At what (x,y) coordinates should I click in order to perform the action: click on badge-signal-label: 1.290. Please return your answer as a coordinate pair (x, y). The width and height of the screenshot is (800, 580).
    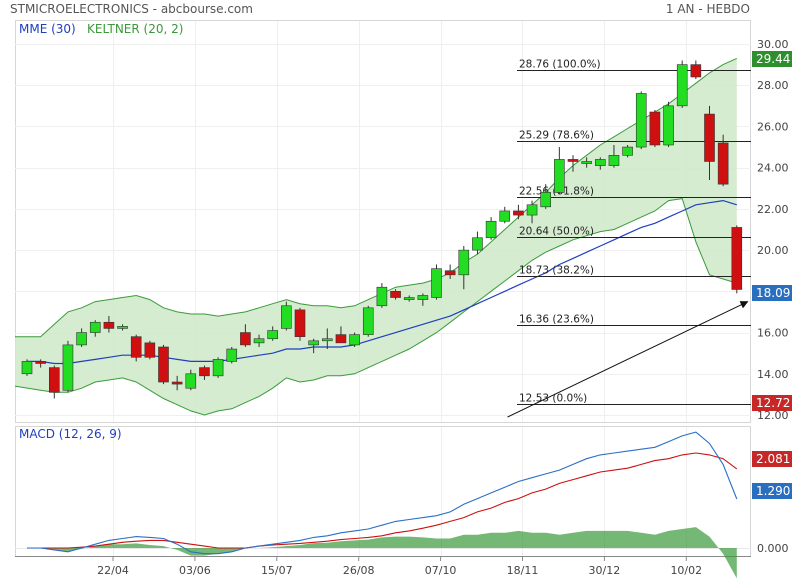
    Looking at the image, I should click on (773, 491).